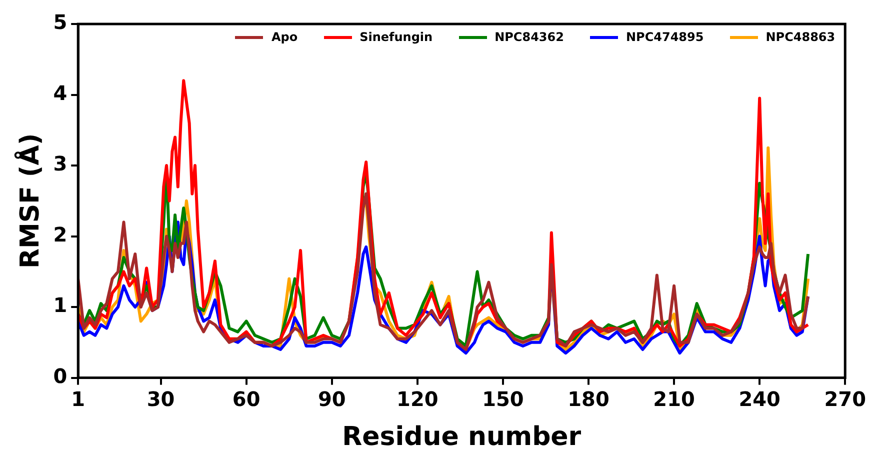 Image resolution: width=878 pixels, height=464 pixels. I want to click on x-tick-label: 90, so click(332, 399).